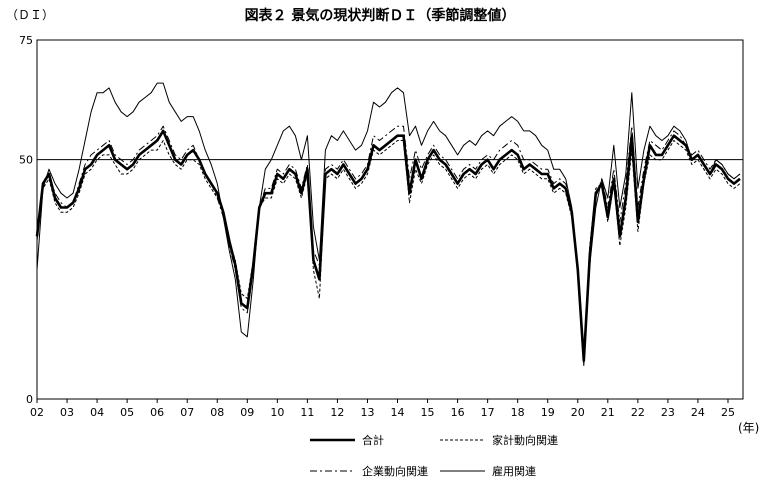 This screenshot has height=488, width=765. I want to click on x-tick-label: 15, so click(428, 412).